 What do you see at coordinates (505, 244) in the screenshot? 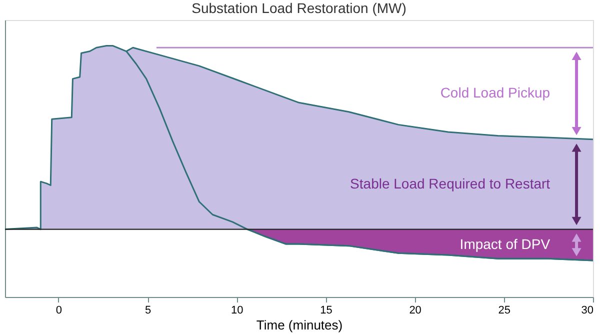
I see `annotation: Impact of DPV` at bounding box center [505, 244].